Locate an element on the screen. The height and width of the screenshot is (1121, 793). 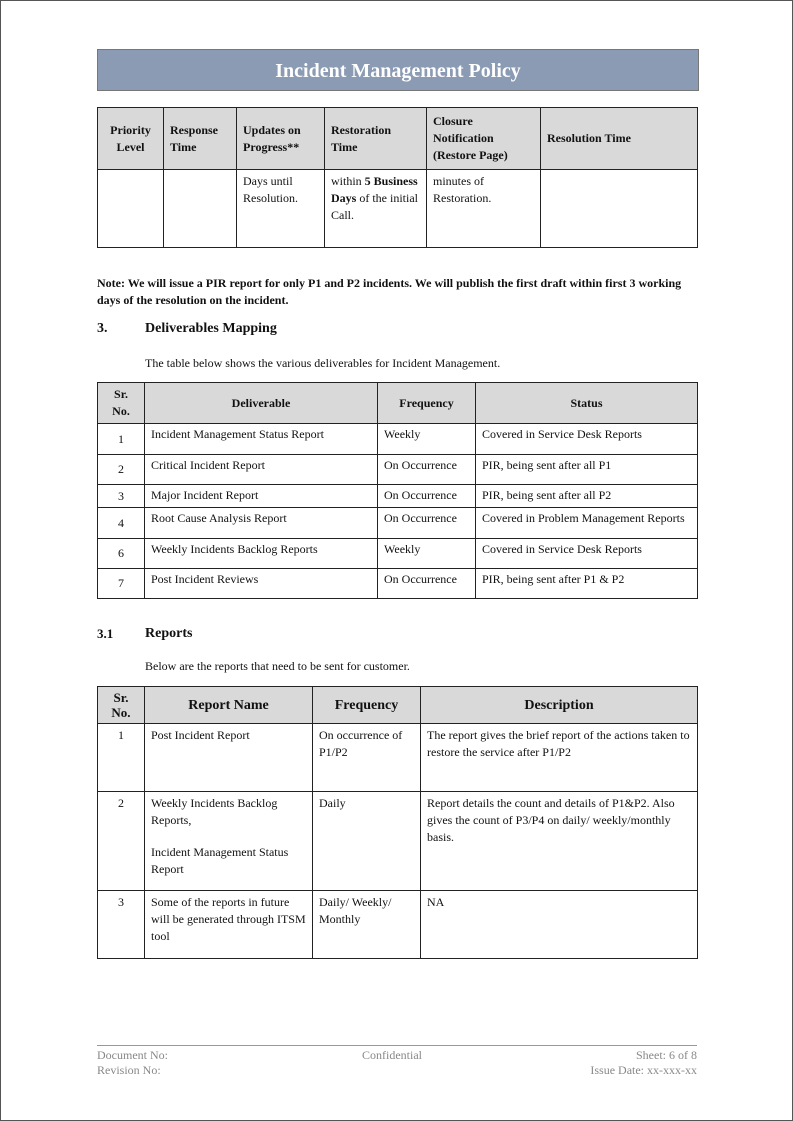
sr-no-cell: 6 is located at coordinates (121, 553).